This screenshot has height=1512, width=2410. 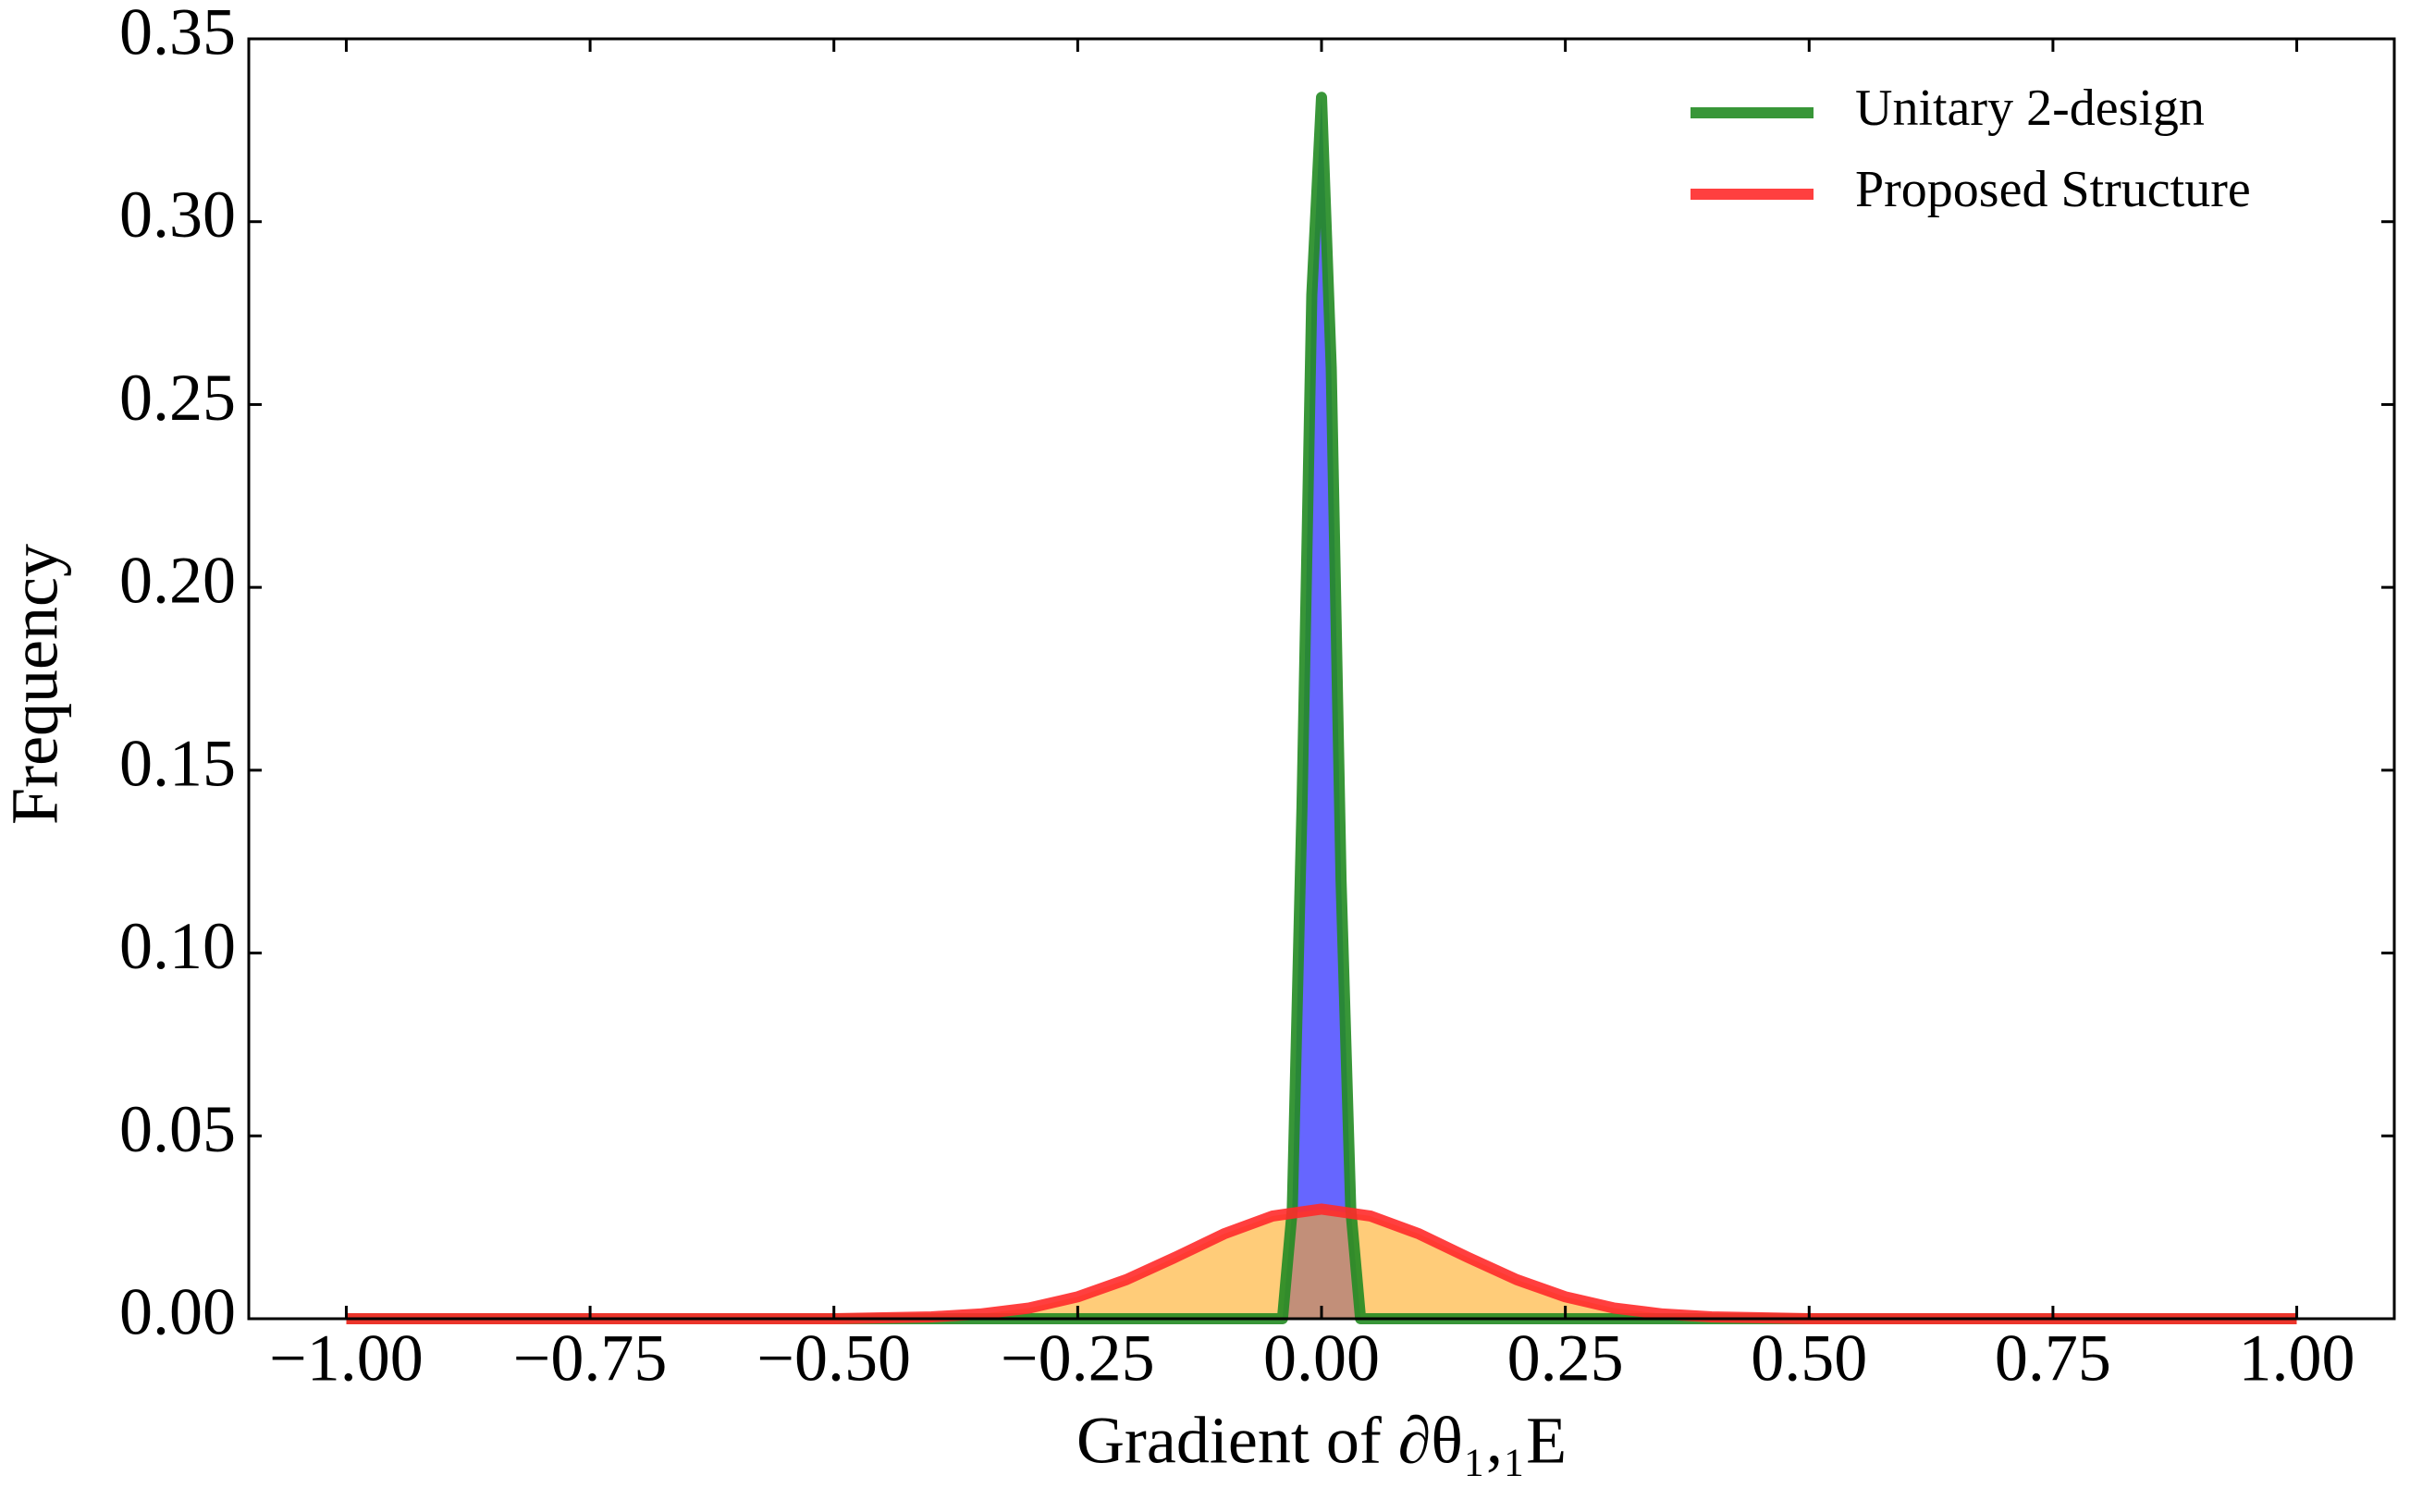 I want to click on y-tick-label: 0.15, so click(x=177, y=763).